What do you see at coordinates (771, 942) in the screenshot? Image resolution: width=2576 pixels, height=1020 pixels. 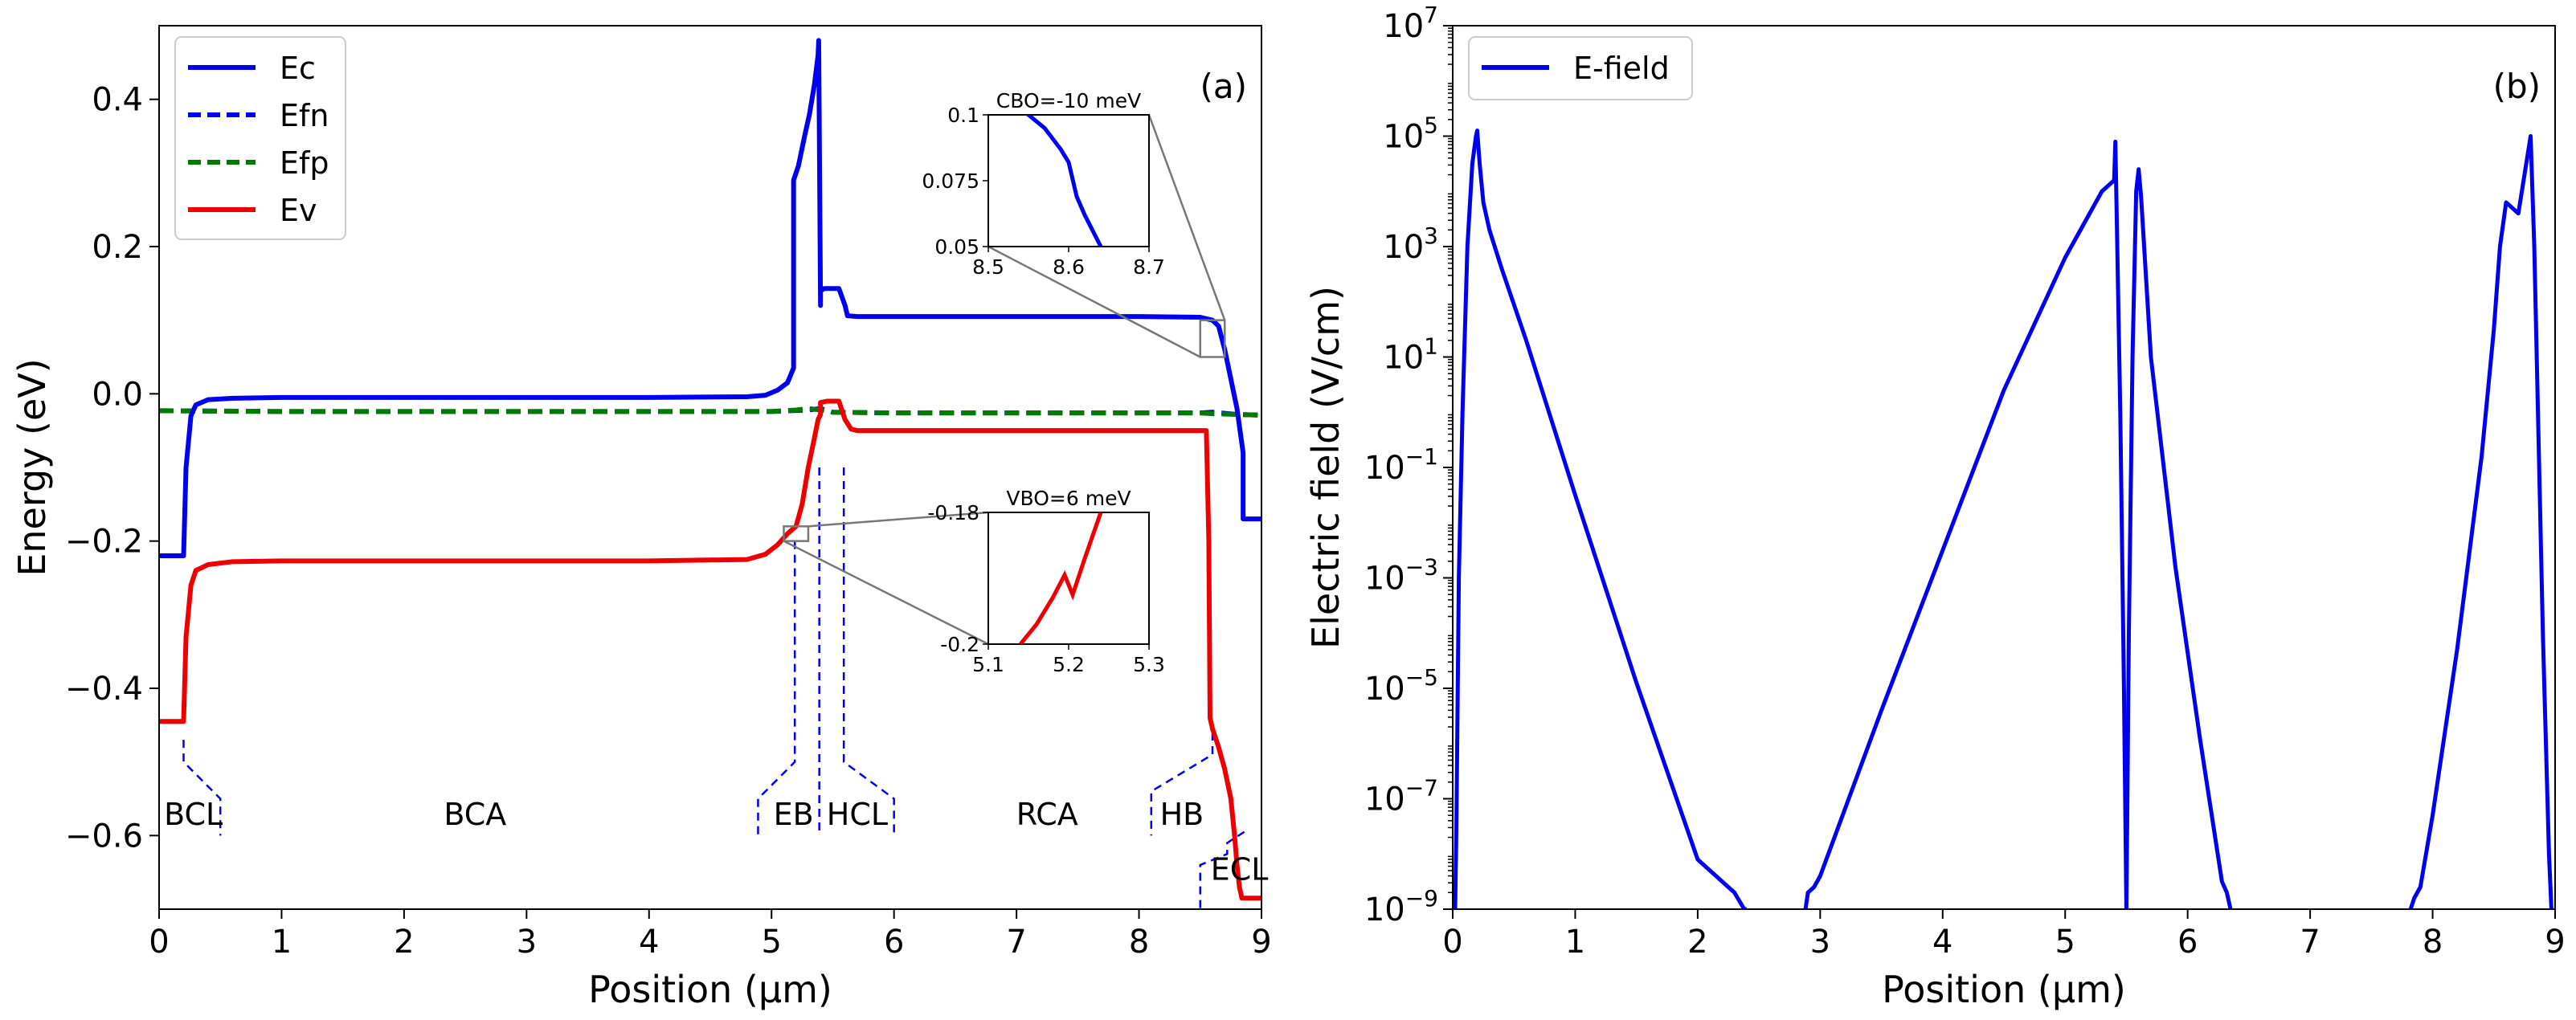 I see `chart-a-xtick-label: 5` at bounding box center [771, 942].